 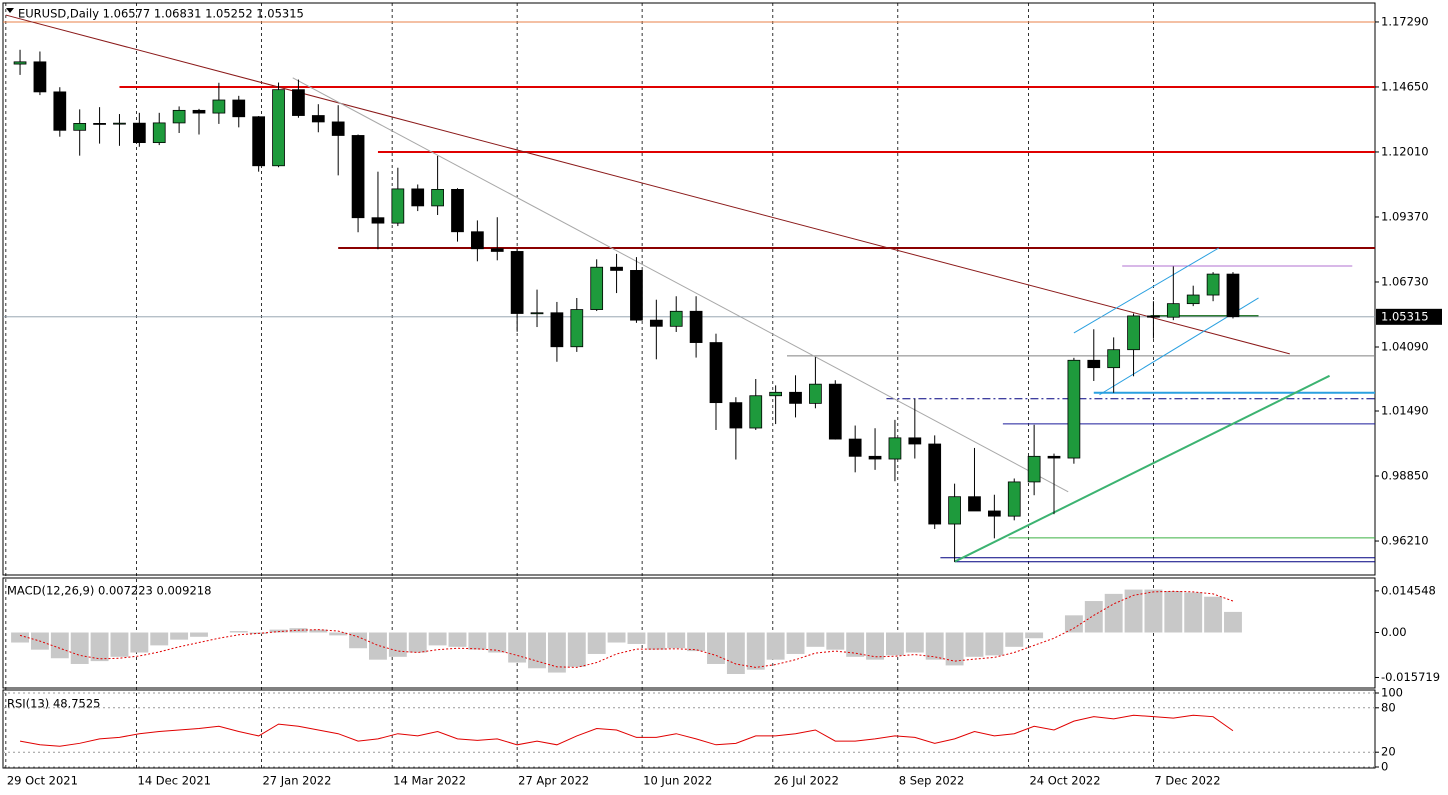 I want to click on x-tick-label: 27 Jan 2022, so click(x=296, y=781).